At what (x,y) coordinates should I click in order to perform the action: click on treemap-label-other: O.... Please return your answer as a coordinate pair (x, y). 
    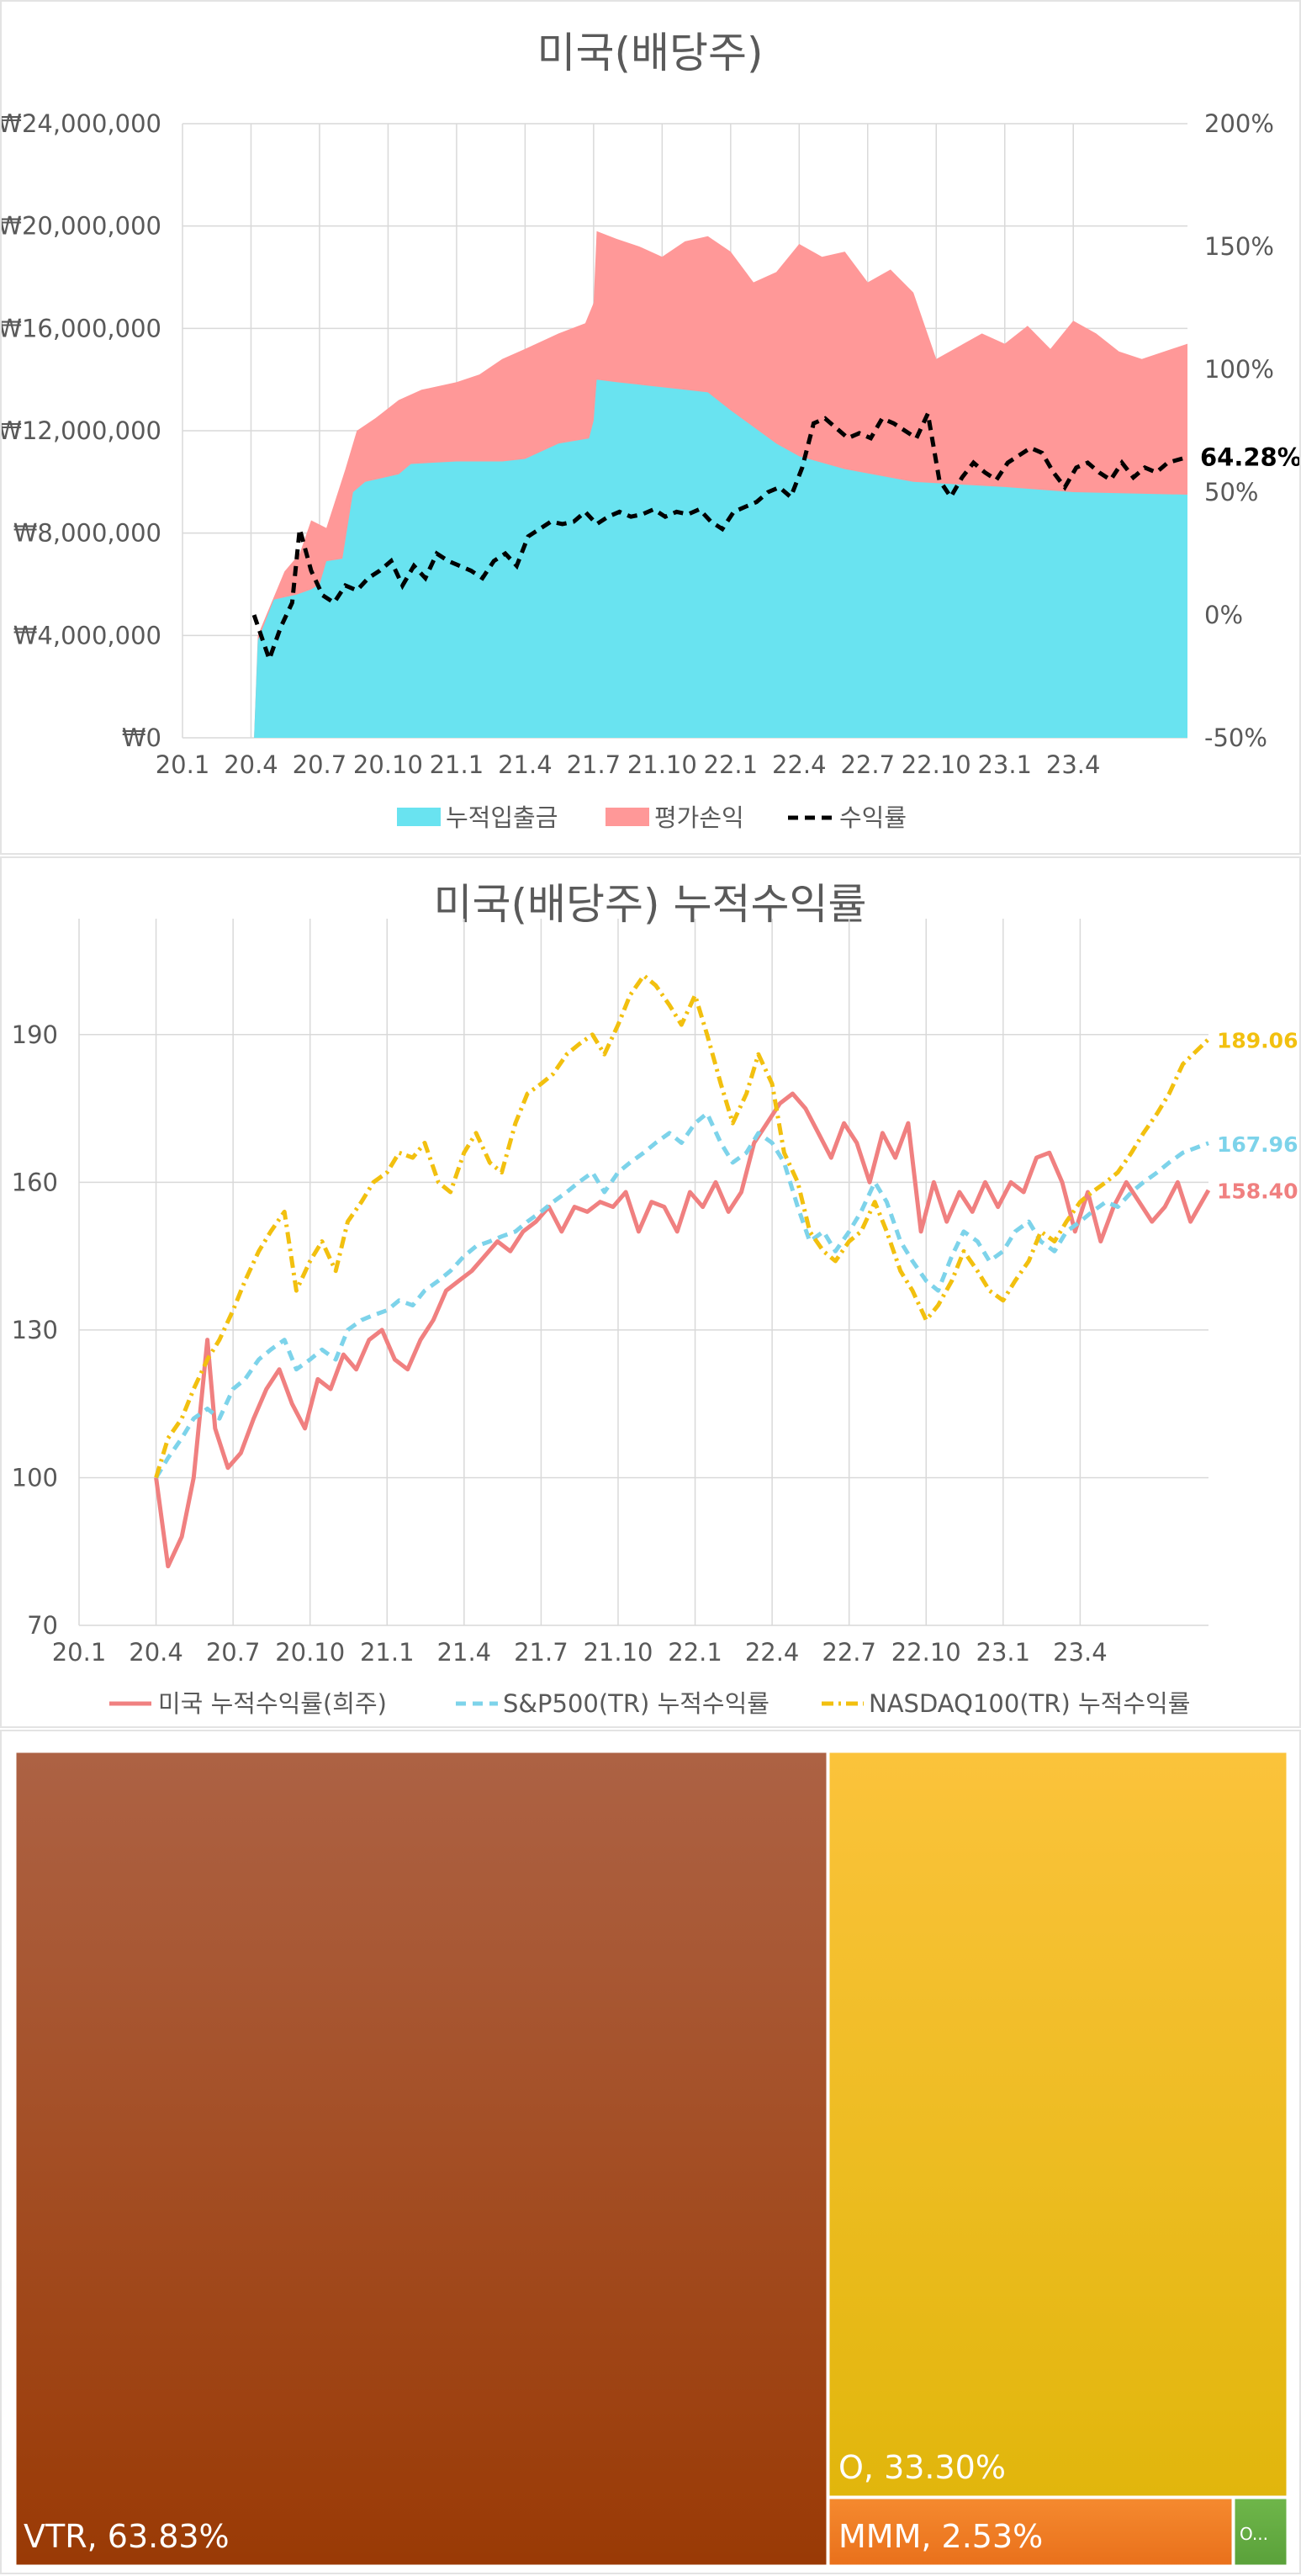
    Looking at the image, I should click on (1254, 2534).